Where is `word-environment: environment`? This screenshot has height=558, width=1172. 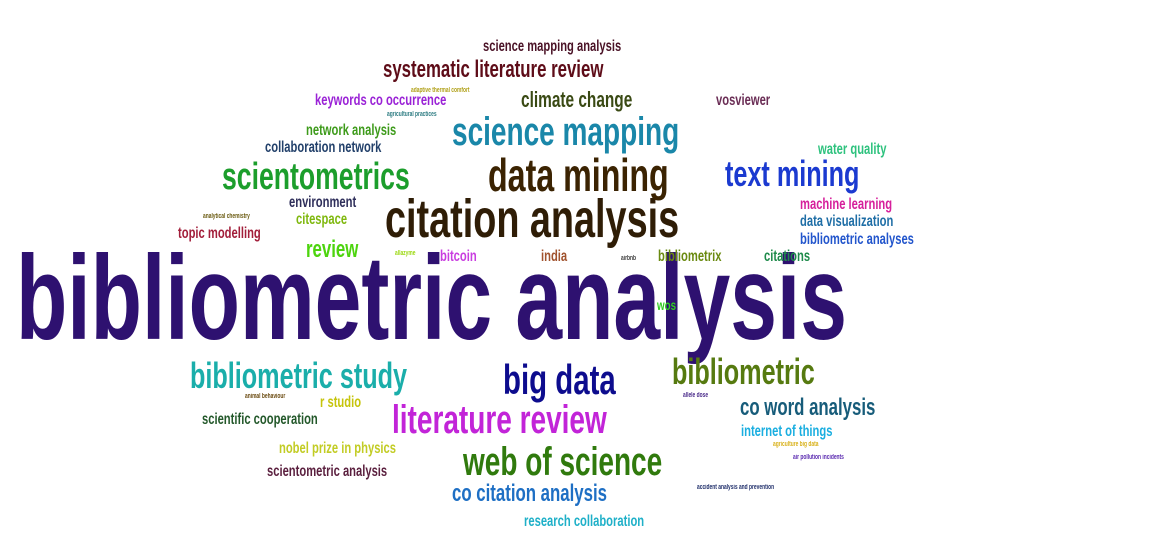 word-environment: environment is located at coordinates (323, 202).